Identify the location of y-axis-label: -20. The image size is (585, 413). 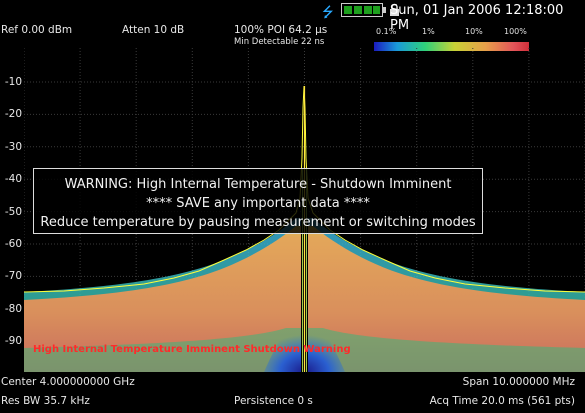
(13, 114).